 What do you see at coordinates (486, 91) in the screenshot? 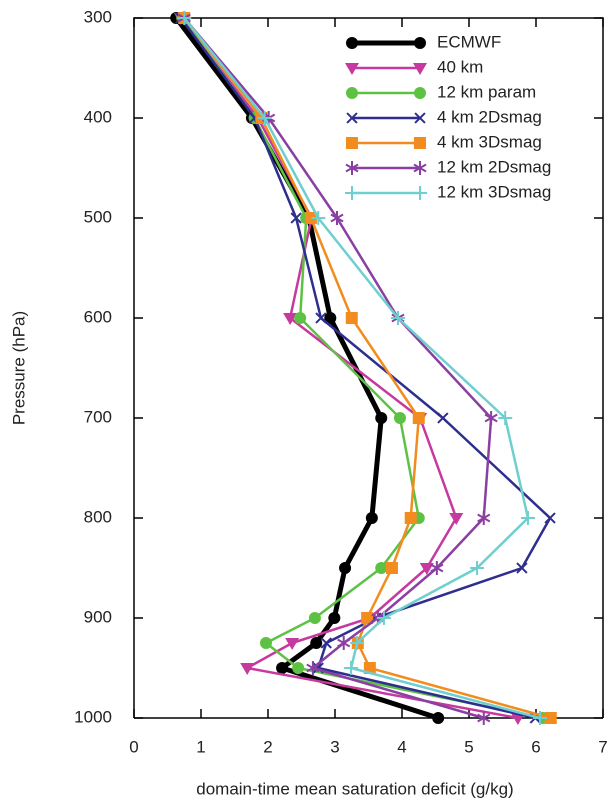
I see `legend-label: 12 km param` at bounding box center [486, 91].